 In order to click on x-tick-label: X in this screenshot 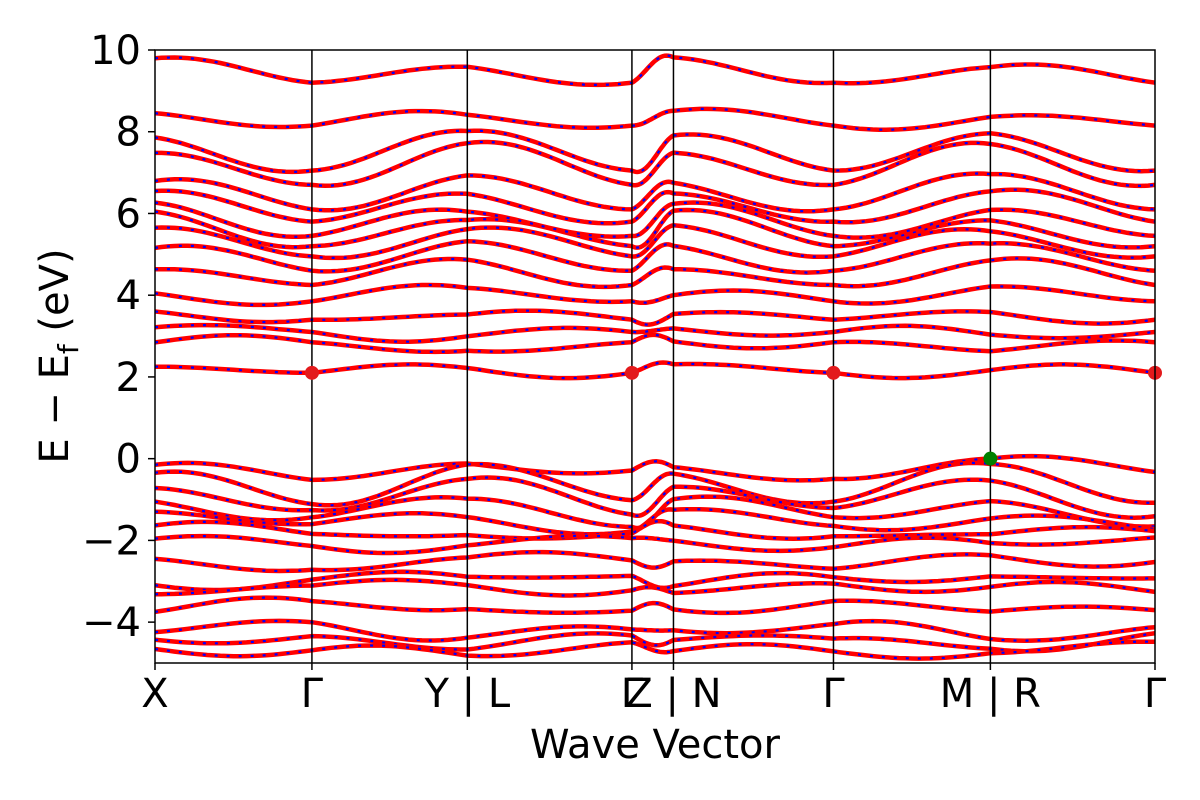, I will do `click(154, 694)`.